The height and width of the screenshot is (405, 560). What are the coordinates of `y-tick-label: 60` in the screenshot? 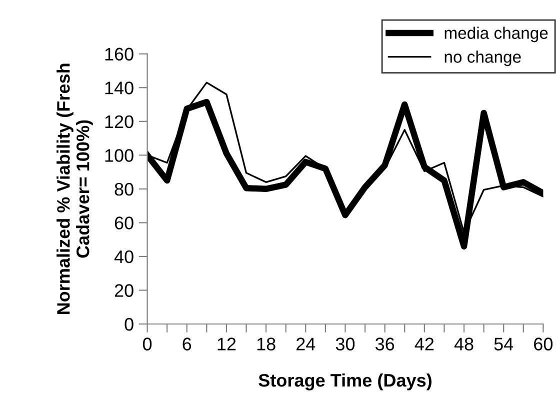 It's located at (124, 223).